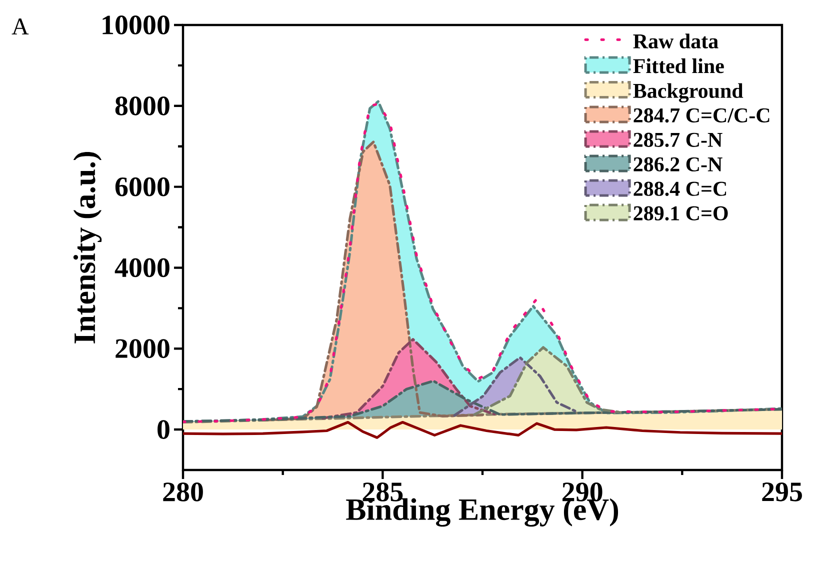  Describe the element at coordinates (142, 186) in the screenshot. I see `y-tick-label: 6000` at that location.